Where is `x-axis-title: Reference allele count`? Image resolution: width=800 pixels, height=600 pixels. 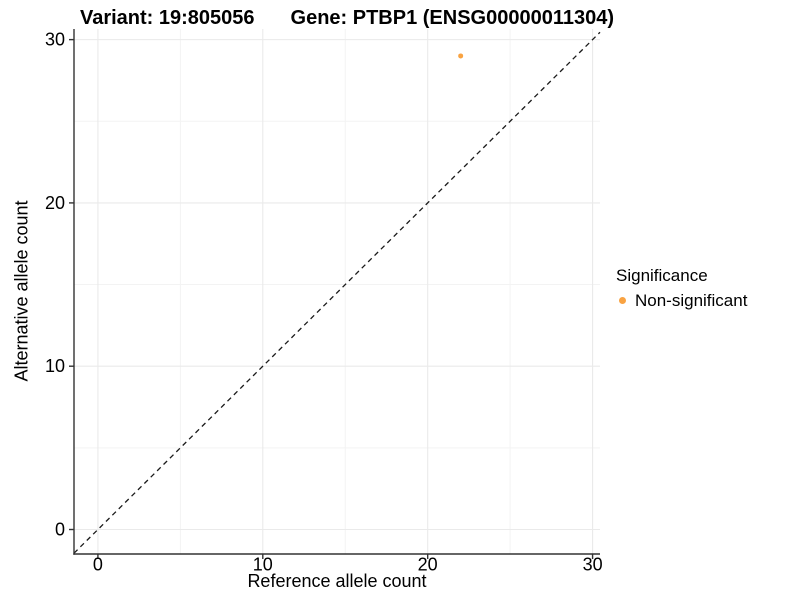
x-axis-title: Reference allele count is located at coordinates (337, 581).